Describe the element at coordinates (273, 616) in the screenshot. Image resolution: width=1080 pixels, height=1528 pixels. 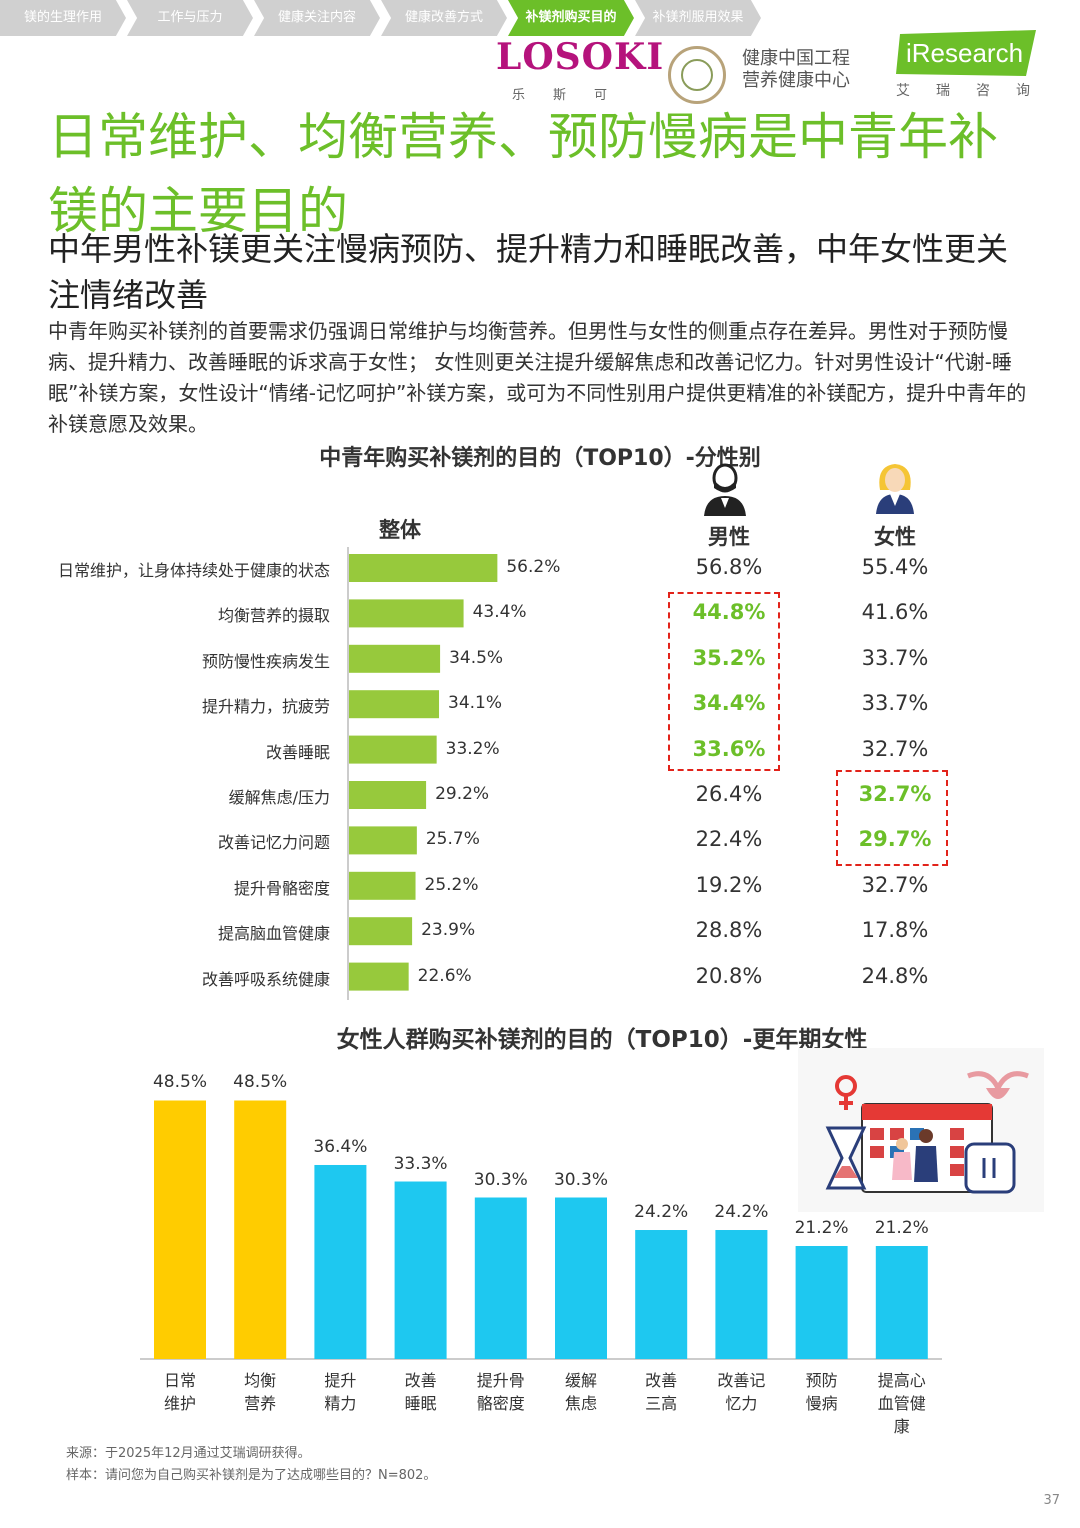
I see `chart1-category-label: 均衡营养的摄取` at that location.